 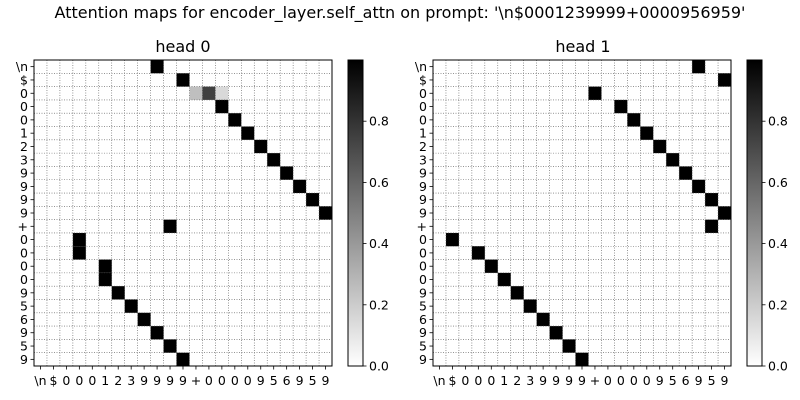 I want to click on attention-cell-r18-c7, so click(x=131, y=306).